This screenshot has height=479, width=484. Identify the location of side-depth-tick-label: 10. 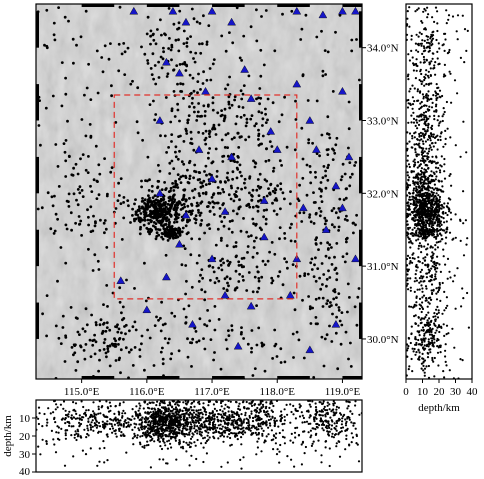
(423, 392).